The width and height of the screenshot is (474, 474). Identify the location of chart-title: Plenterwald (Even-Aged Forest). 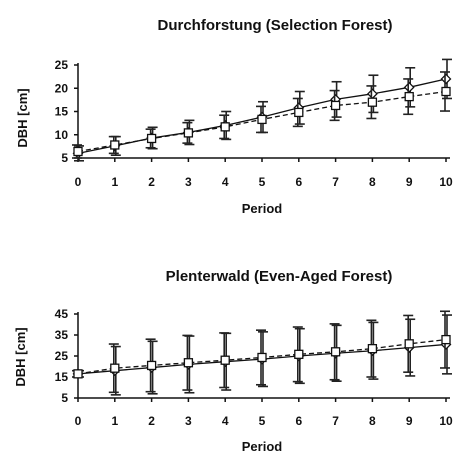
(279, 276).